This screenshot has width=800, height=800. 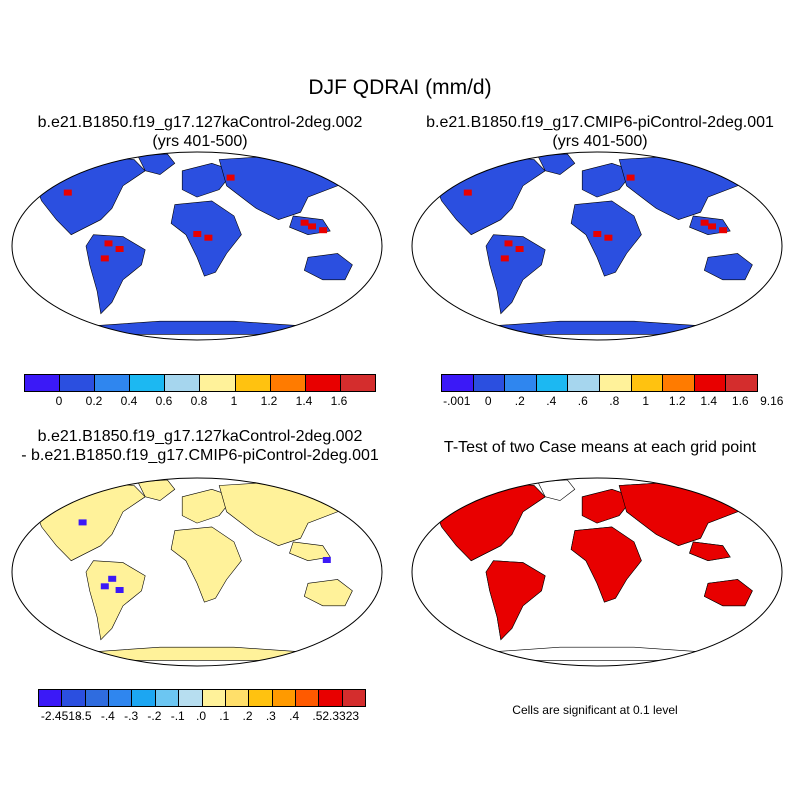 I want to click on colorbar-label: -.1, so click(x=177, y=716).